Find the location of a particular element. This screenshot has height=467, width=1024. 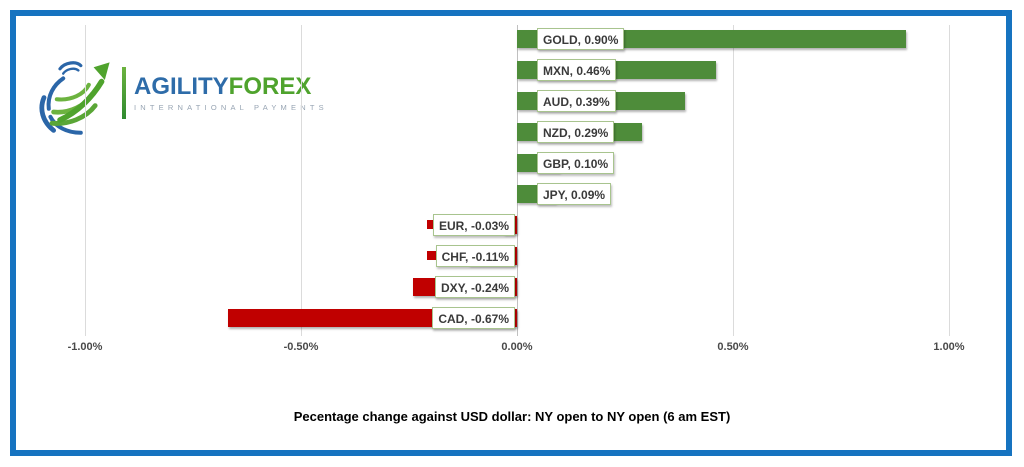

x-axis-tick-label: 0.00% is located at coordinates (517, 347).